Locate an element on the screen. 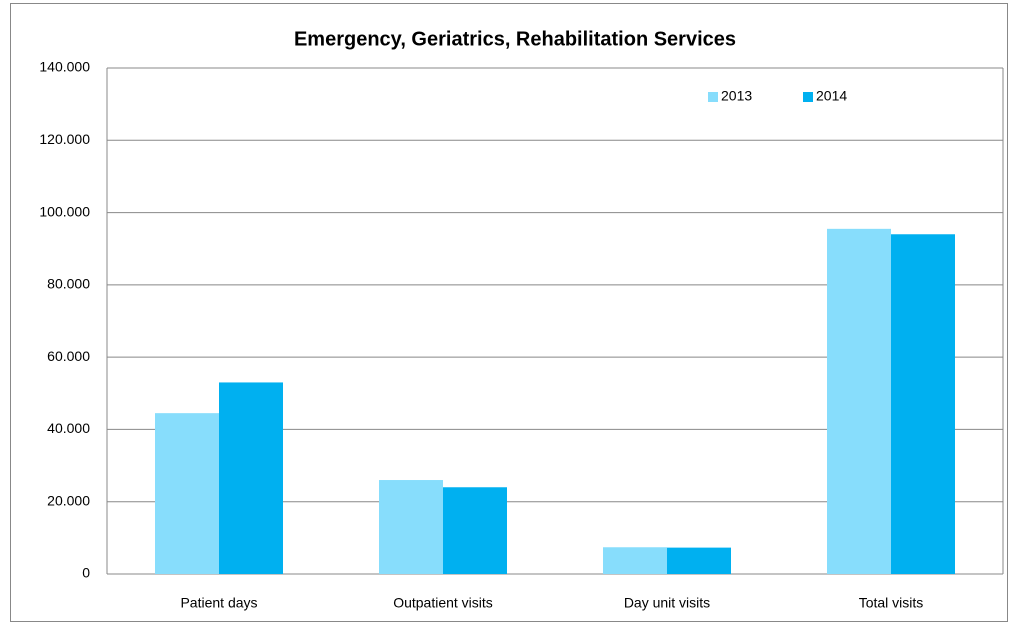 The image size is (1011, 625). x-tick-label: Patient days is located at coordinates (218, 603).